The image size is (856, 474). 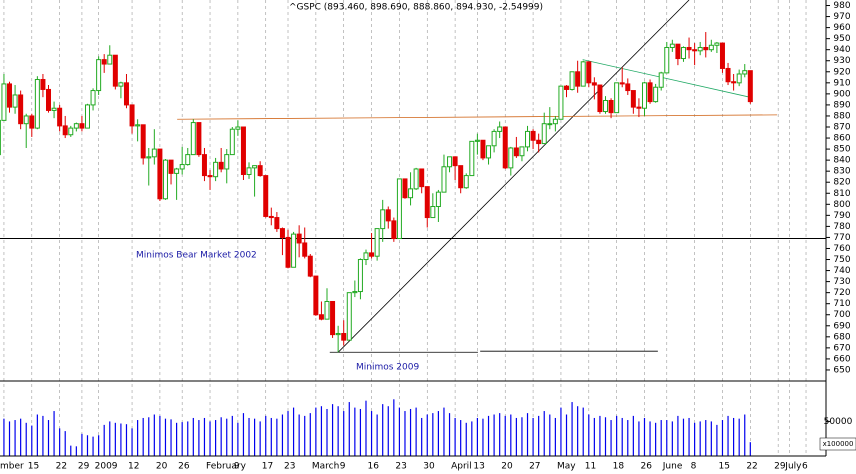 I want to click on x-tick-label: March, so click(x=325, y=467).